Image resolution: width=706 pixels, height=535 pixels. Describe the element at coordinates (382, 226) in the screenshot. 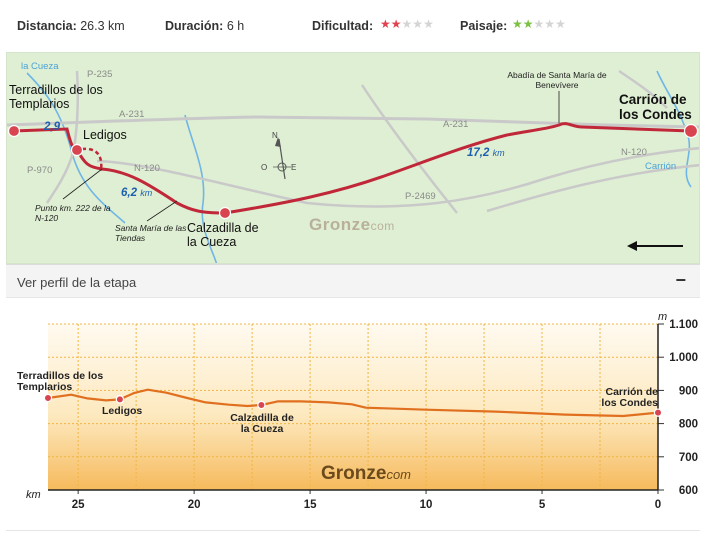

I see `map-brand-suffix: com` at that location.